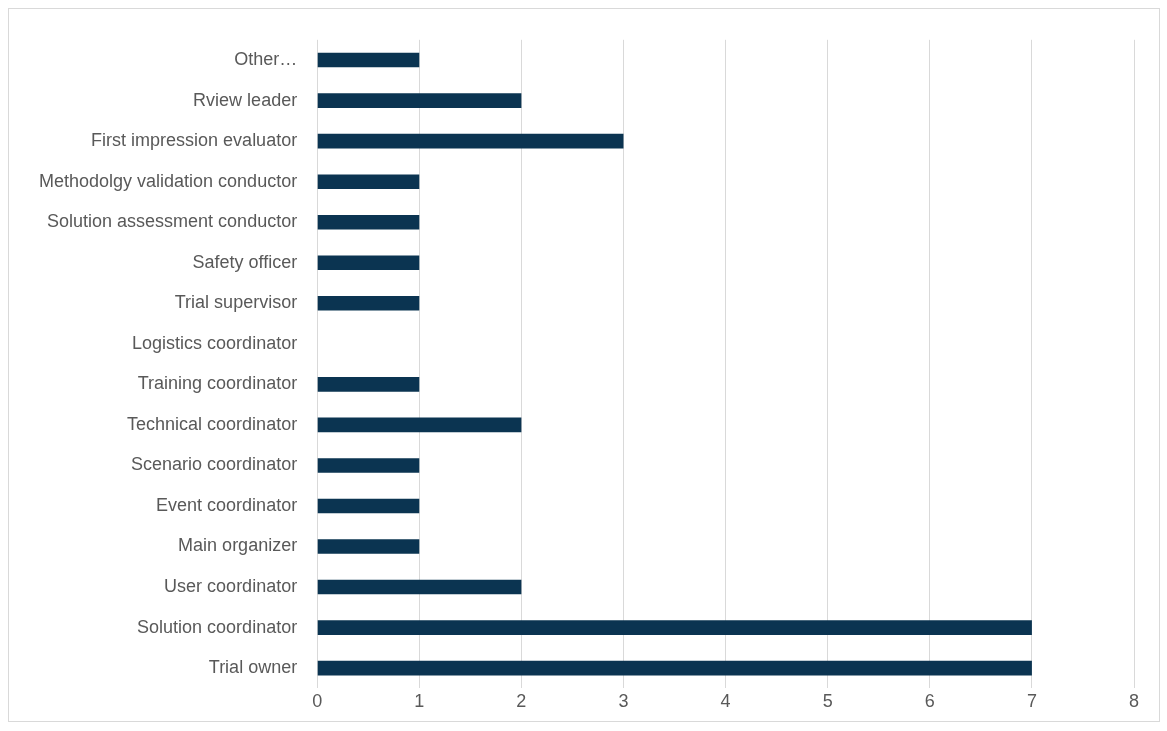  I want to click on y-tick-label: Solution coordinator, so click(217, 626).